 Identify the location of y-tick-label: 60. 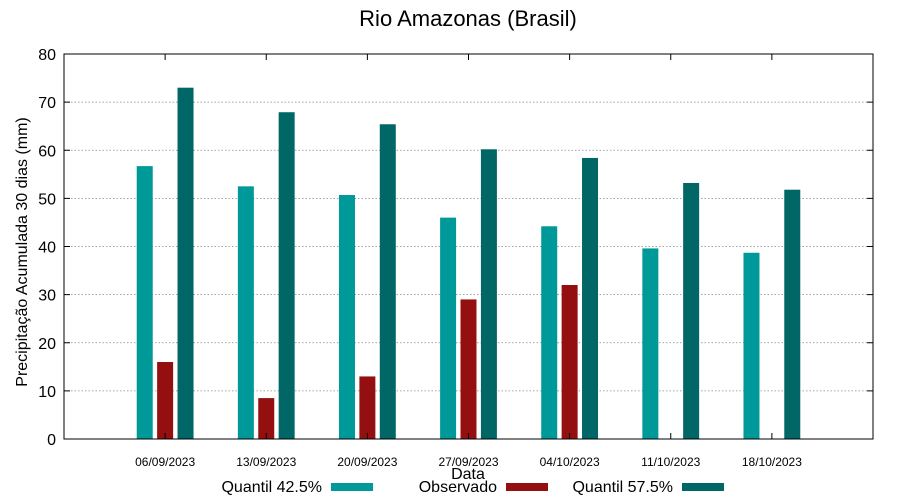
(47, 151).